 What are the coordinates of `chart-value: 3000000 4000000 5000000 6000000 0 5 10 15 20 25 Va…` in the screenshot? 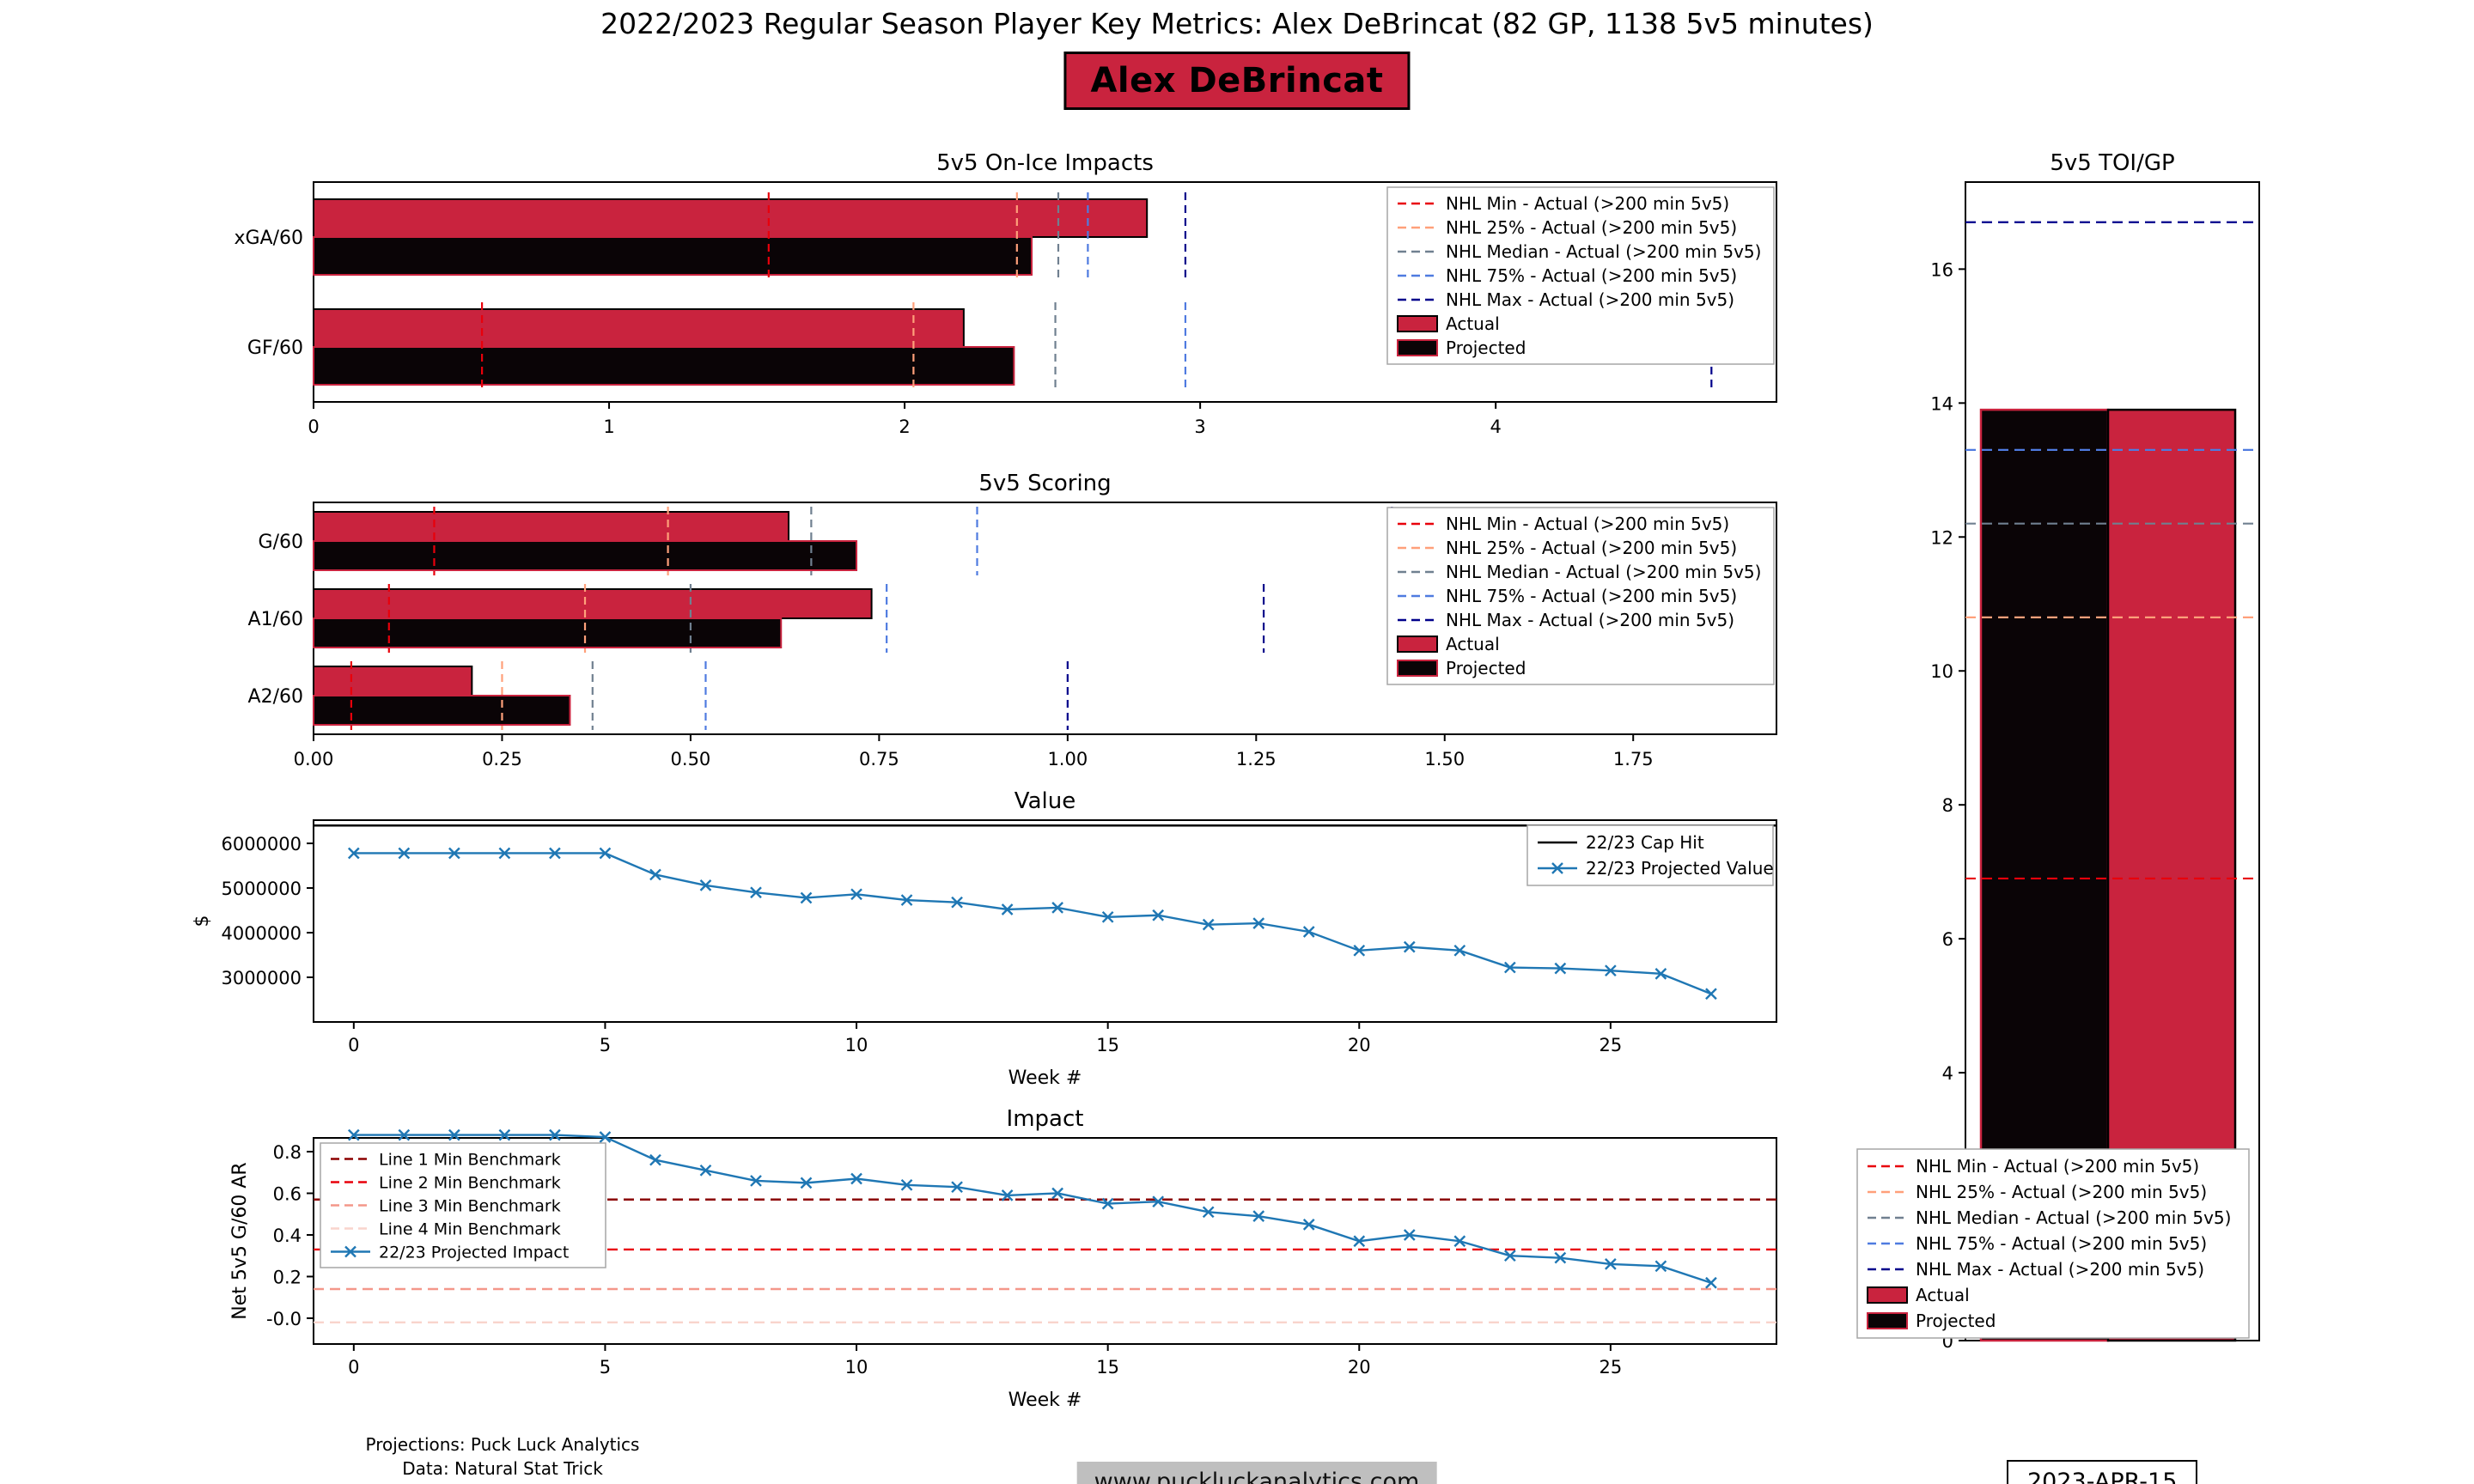 It's located at (984, 938).